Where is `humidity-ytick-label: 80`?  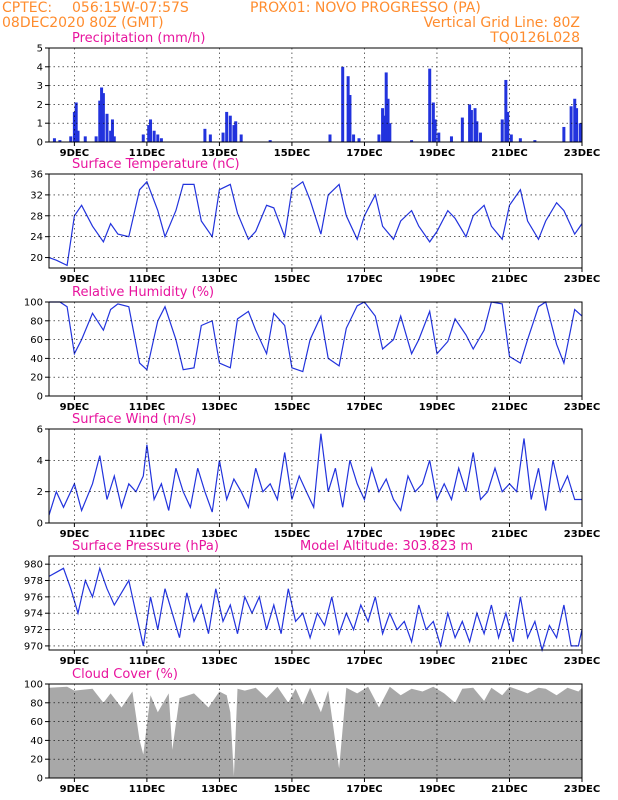 humidity-ytick-label: 80 is located at coordinates (36, 321).